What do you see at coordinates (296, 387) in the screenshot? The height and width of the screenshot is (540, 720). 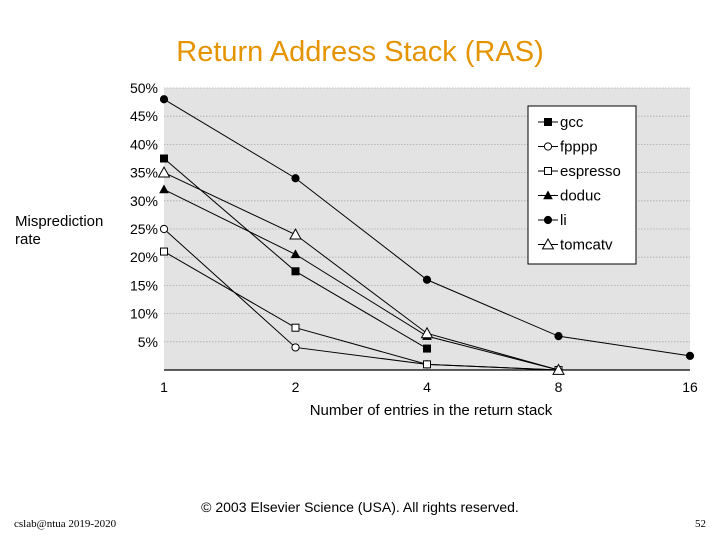 I see `x-tick-label: 2` at bounding box center [296, 387].